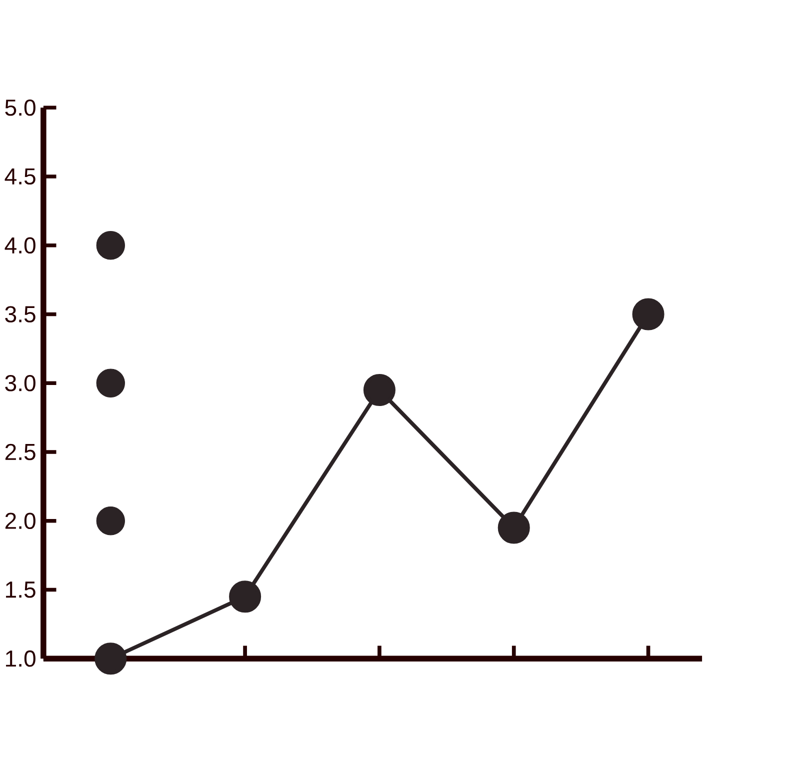 This screenshot has width=800, height=769. What do you see at coordinates (20, 383) in the screenshot?
I see `y-tick-label: 3.0` at bounding box center [20, 383].